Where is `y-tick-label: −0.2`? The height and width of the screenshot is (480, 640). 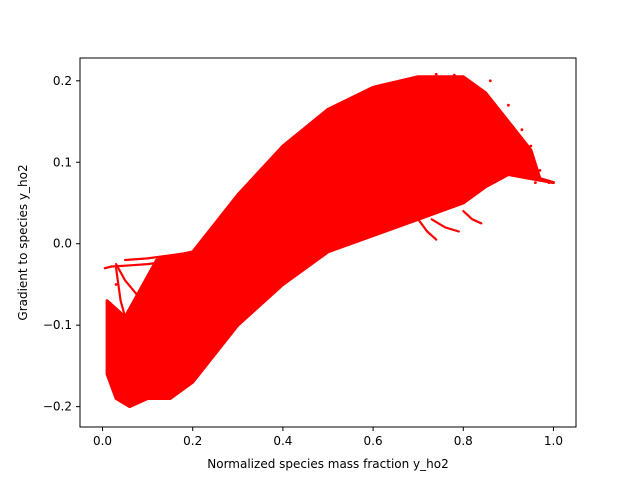 y-tick-label: −0.2 is located at coordinates (57, 407).